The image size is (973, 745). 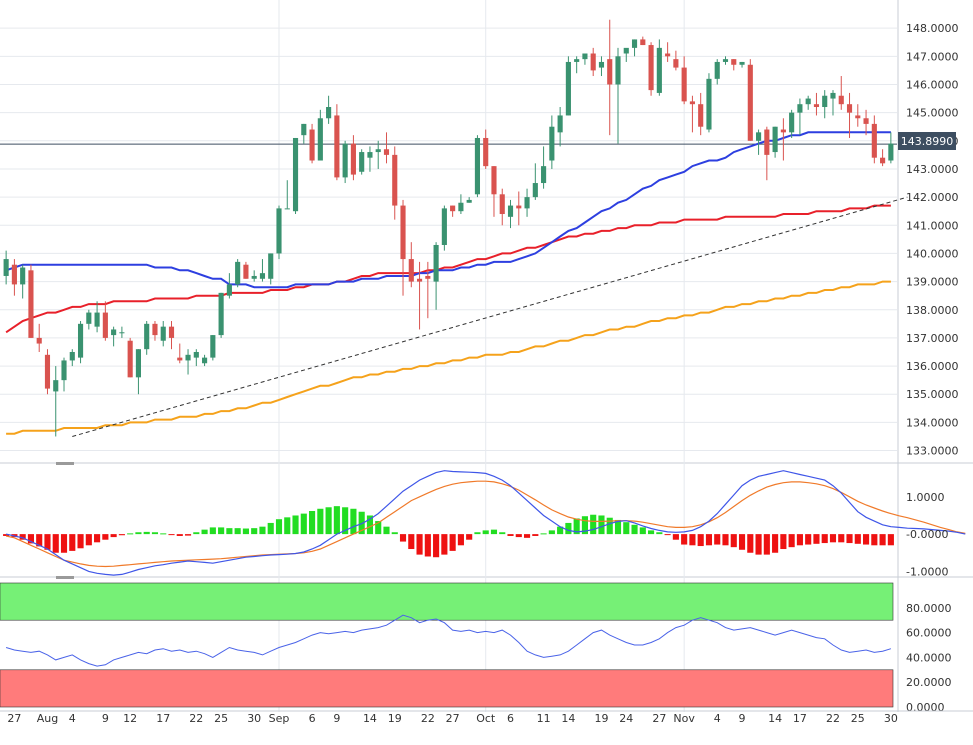 I want to click on macd-line, so click(x=485, y=523).